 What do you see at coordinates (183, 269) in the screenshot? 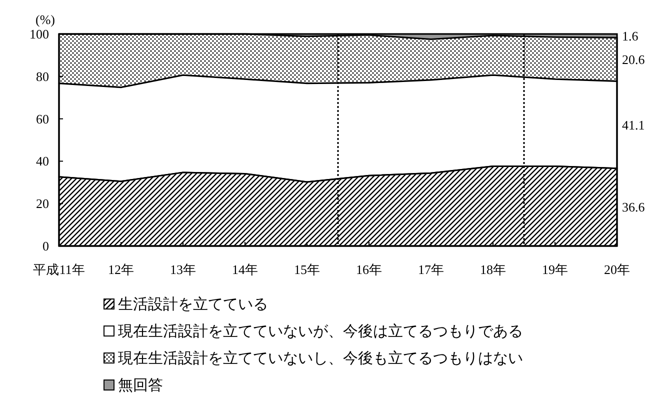
I see `x-tick-label: 13年` at bounding box center [183, 269].